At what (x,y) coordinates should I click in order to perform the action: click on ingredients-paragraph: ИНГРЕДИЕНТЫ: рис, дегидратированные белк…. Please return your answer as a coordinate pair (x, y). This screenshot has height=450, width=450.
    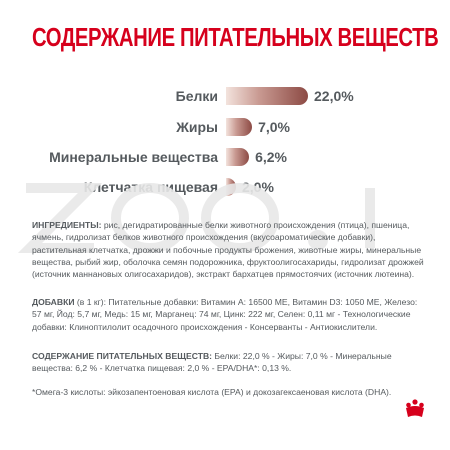
    Looking at the image, I should click on (228, 249).